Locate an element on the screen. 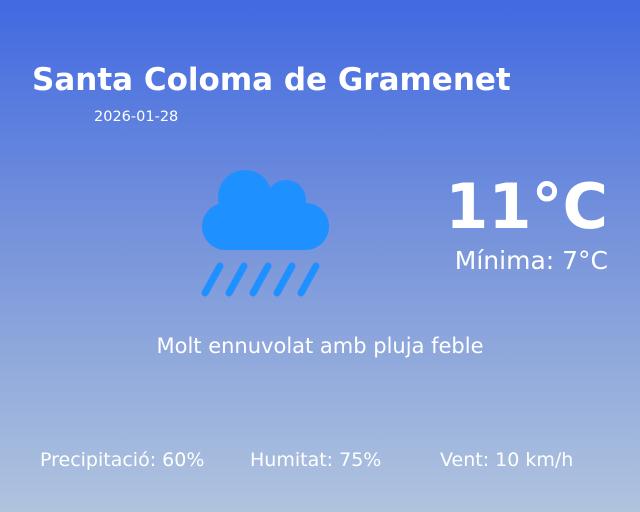  temperature: 11°C is located at coordinates (526, 206).